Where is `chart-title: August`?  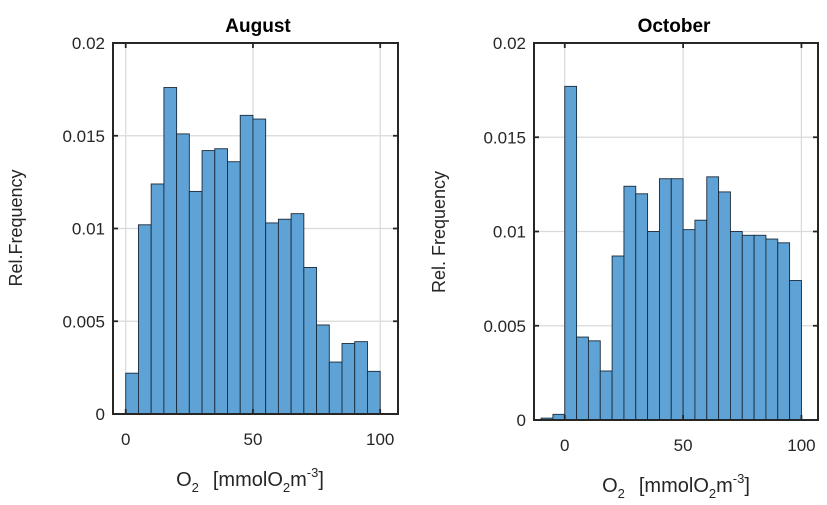 chart-title: August is located at coordinates (258, 26).